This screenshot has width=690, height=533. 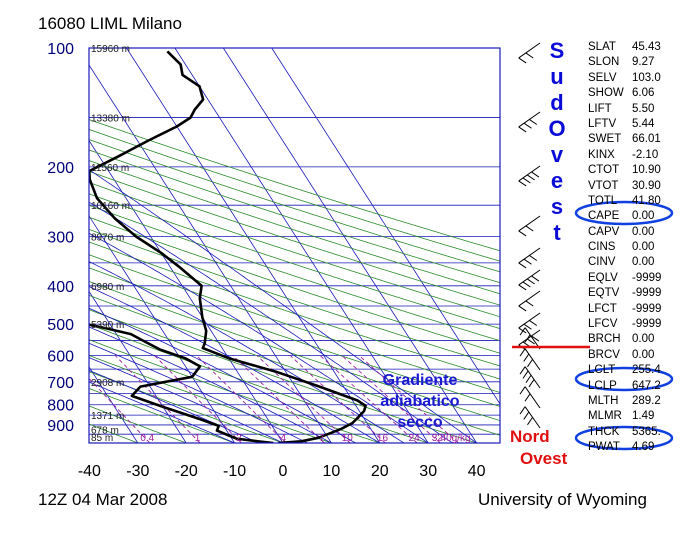 I want to click on upper-wind-letter: d, so click(x=557, y=102).